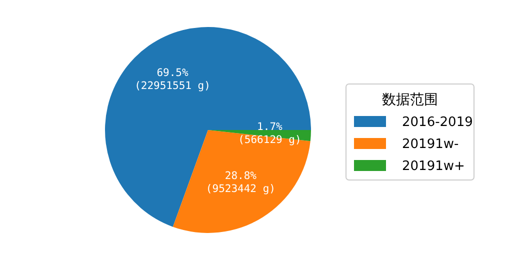 Image resolution: width=508 pixels, height=275 pixels. Describe the element at coordinates (433, 166) in the screenshot. I see `legend-label: 20191w+` at that location.